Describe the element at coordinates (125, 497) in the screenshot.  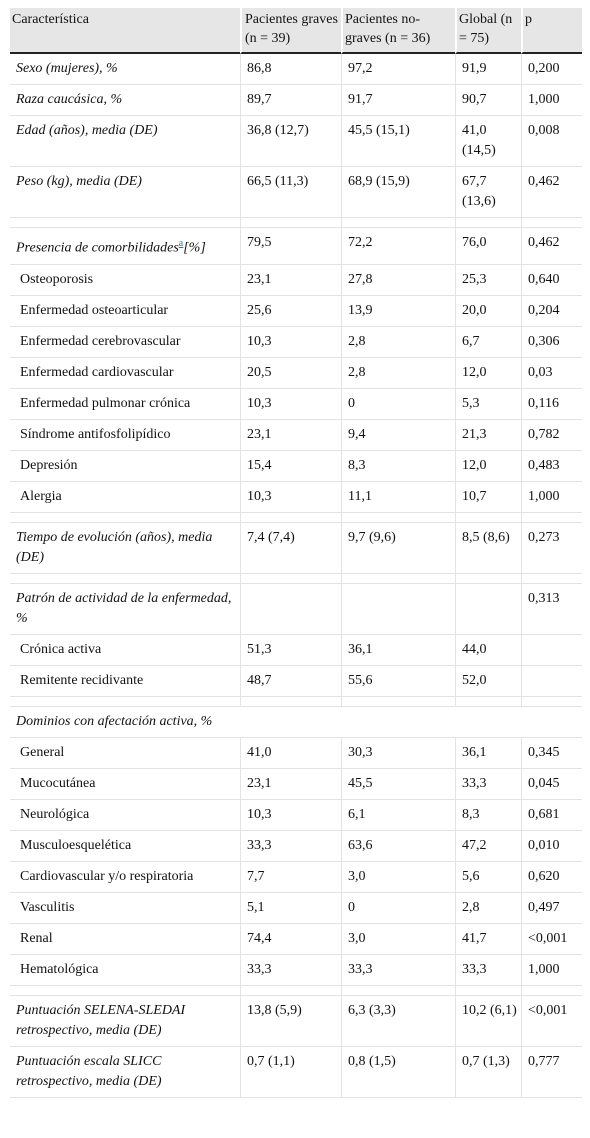
I see `row-label: Alergia` at that location.